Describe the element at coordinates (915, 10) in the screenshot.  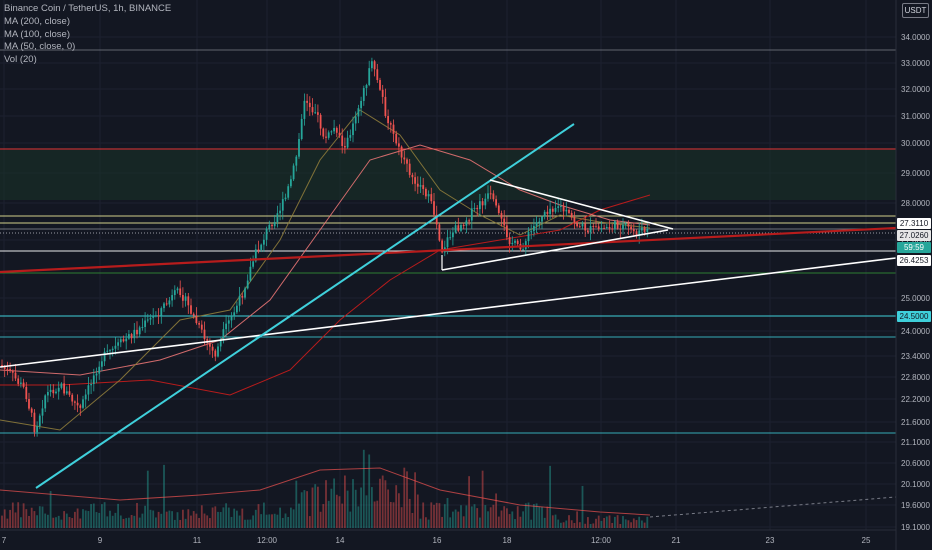
I see `currency-label: USDT` at that location.